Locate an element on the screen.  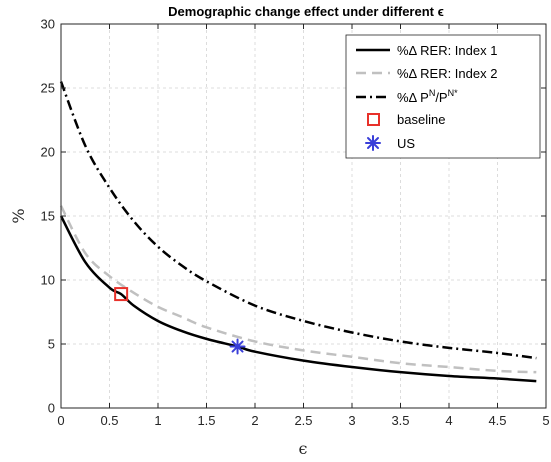
x-tick-label: 2 is located at coordinates (254, 420).